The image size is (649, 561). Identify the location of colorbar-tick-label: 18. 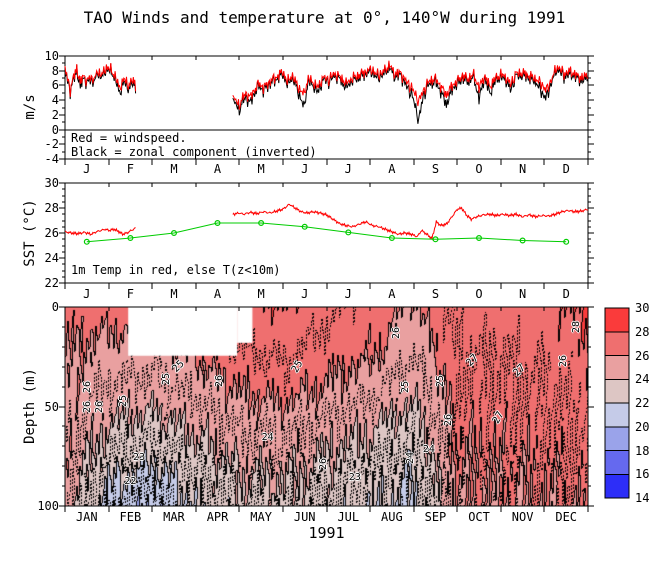
(642, 450).